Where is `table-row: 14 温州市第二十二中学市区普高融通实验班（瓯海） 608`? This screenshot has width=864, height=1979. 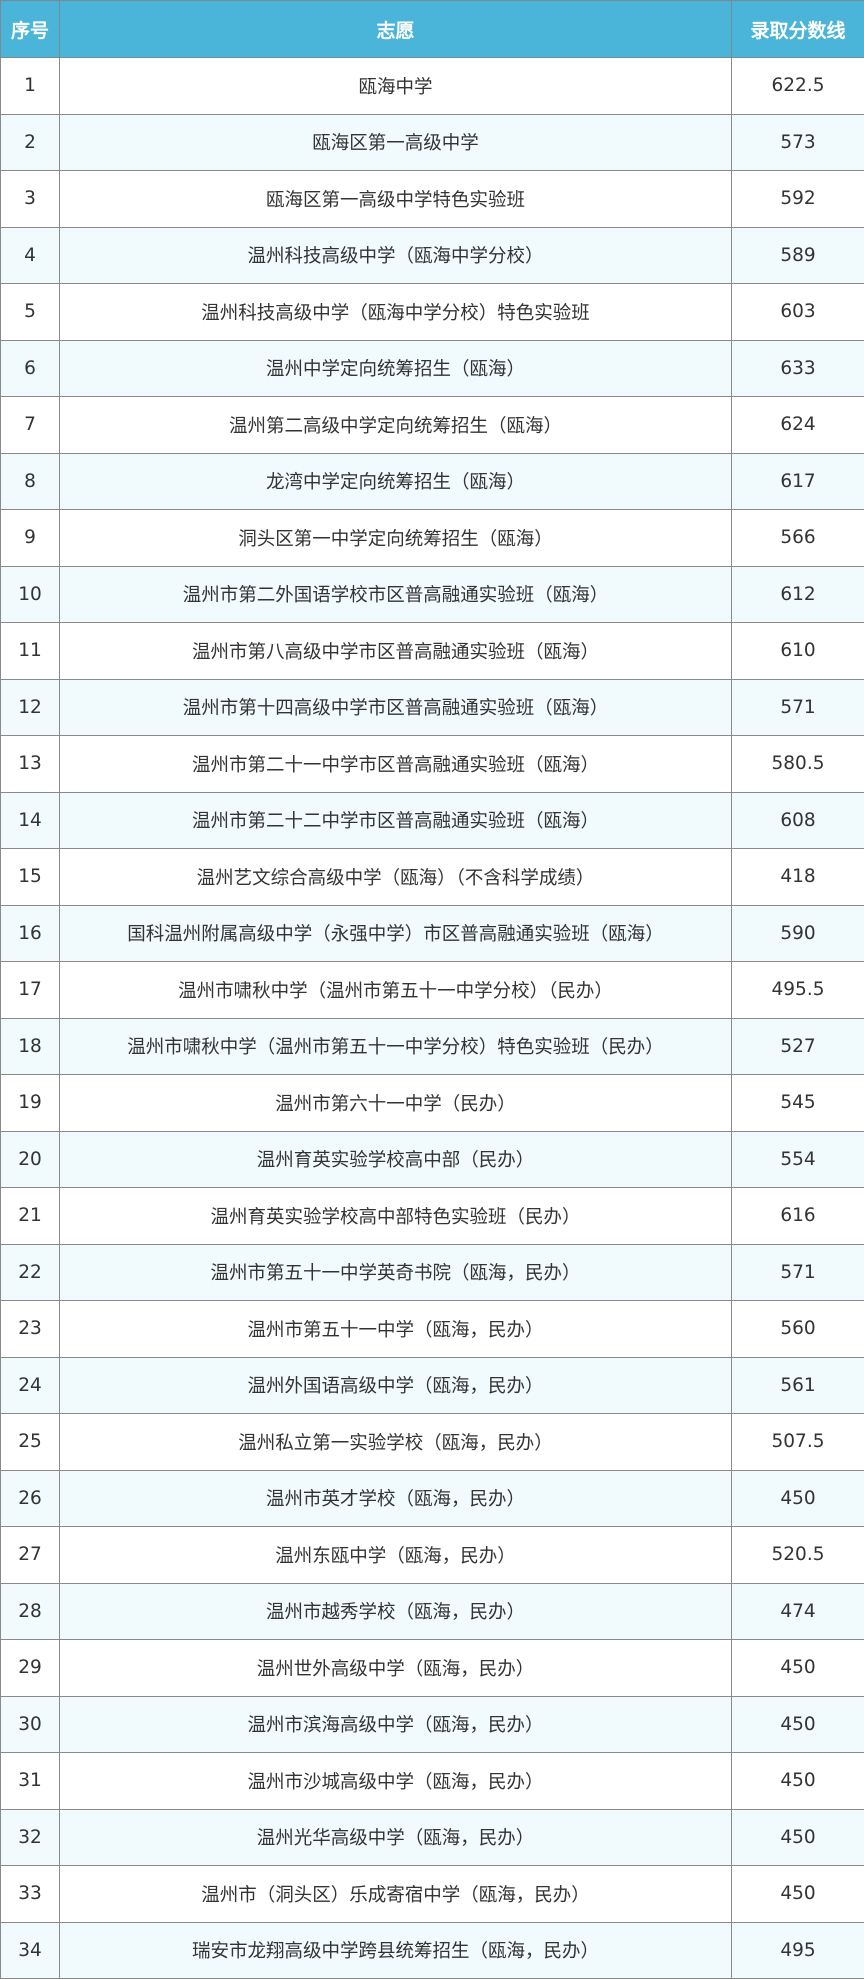
table-row: 14 温州市第二十二中学市区普高融通实验班（瓯海） 608 is located at coordinates (432, 820).